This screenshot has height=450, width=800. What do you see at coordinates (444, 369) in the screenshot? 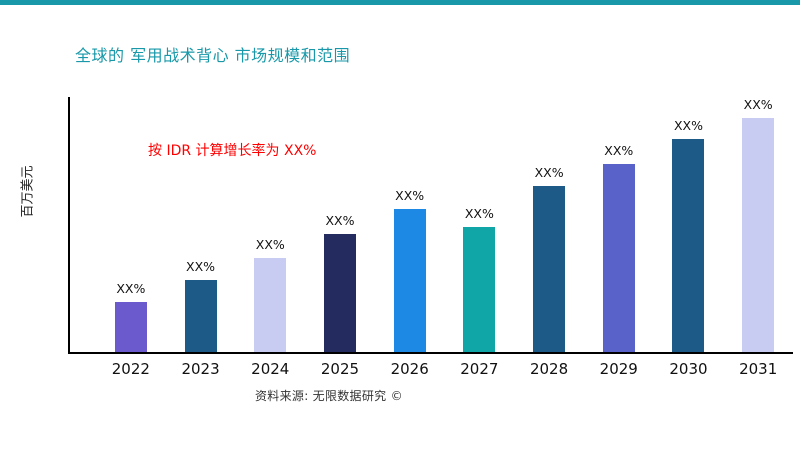
I see `x-axis-ticks: 2022 2023 2024 2025 2026 2027 2028 2029 2030 2031` at bounding box center [444, 369].